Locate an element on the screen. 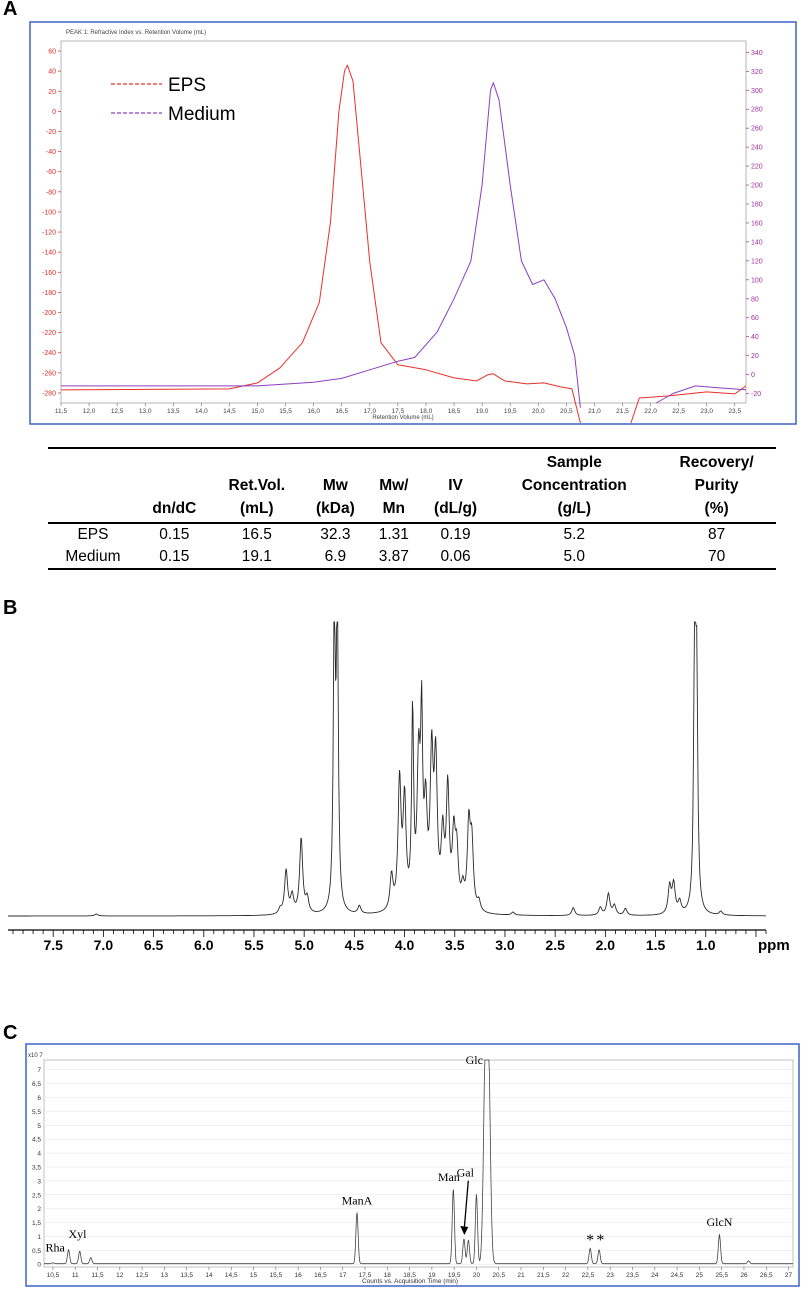  y-right-tick-label: 220 is located at coordinates (757, 167).